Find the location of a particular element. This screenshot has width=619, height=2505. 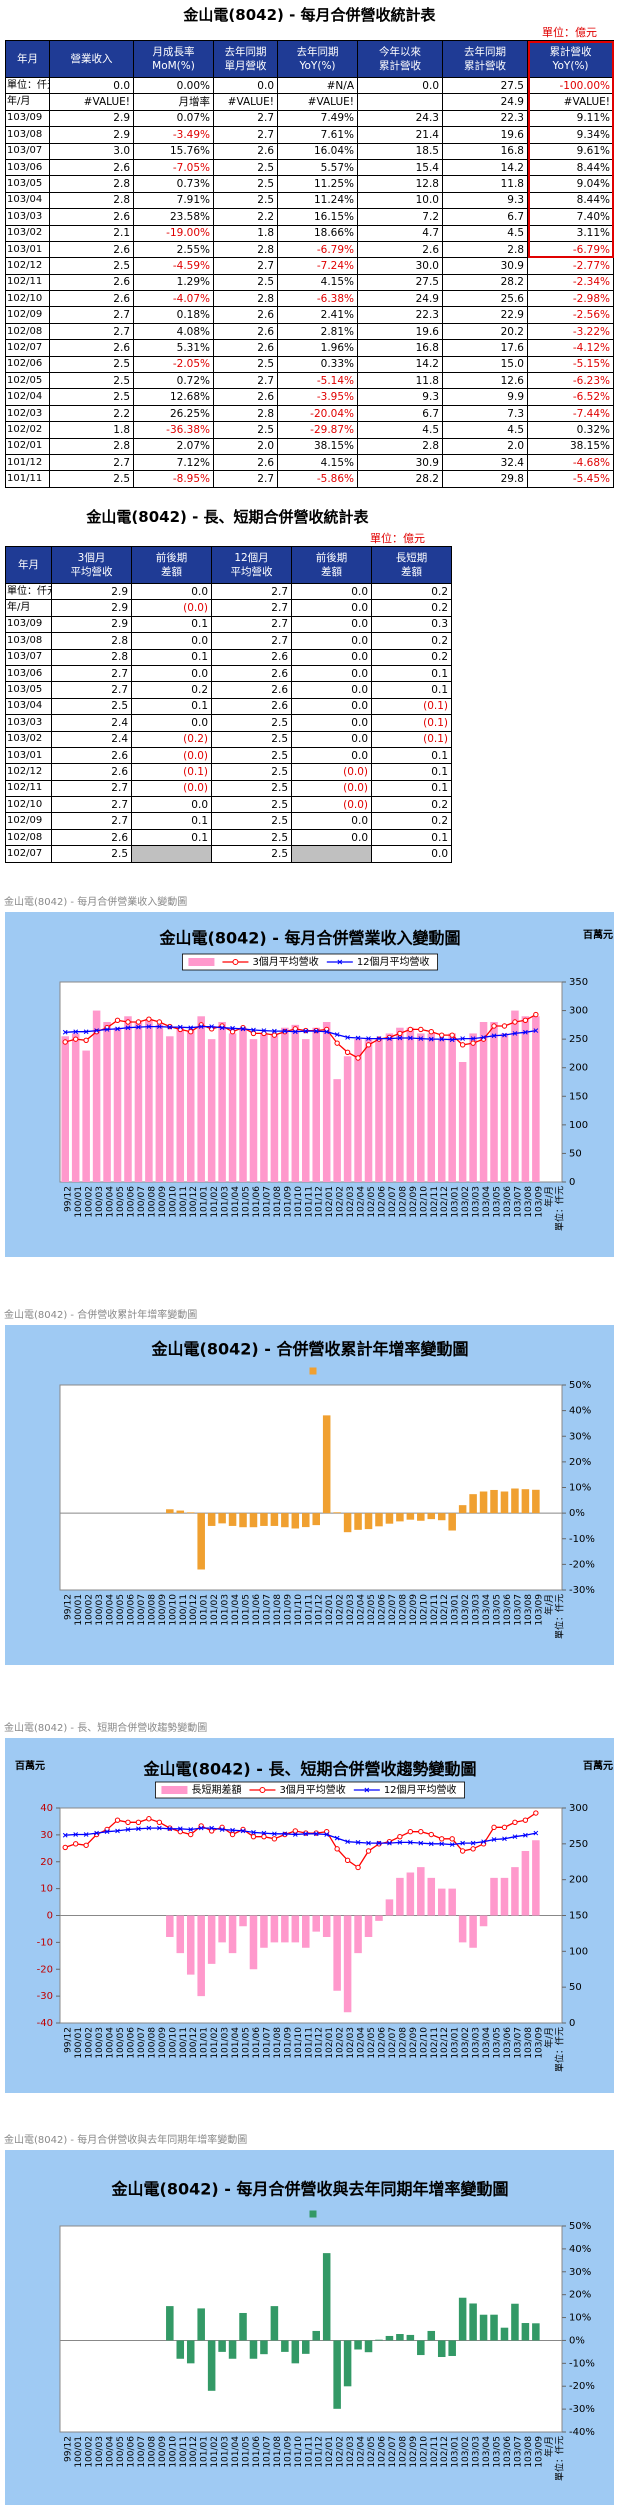

cell: 4.08% is located at coordinates (173, 331).